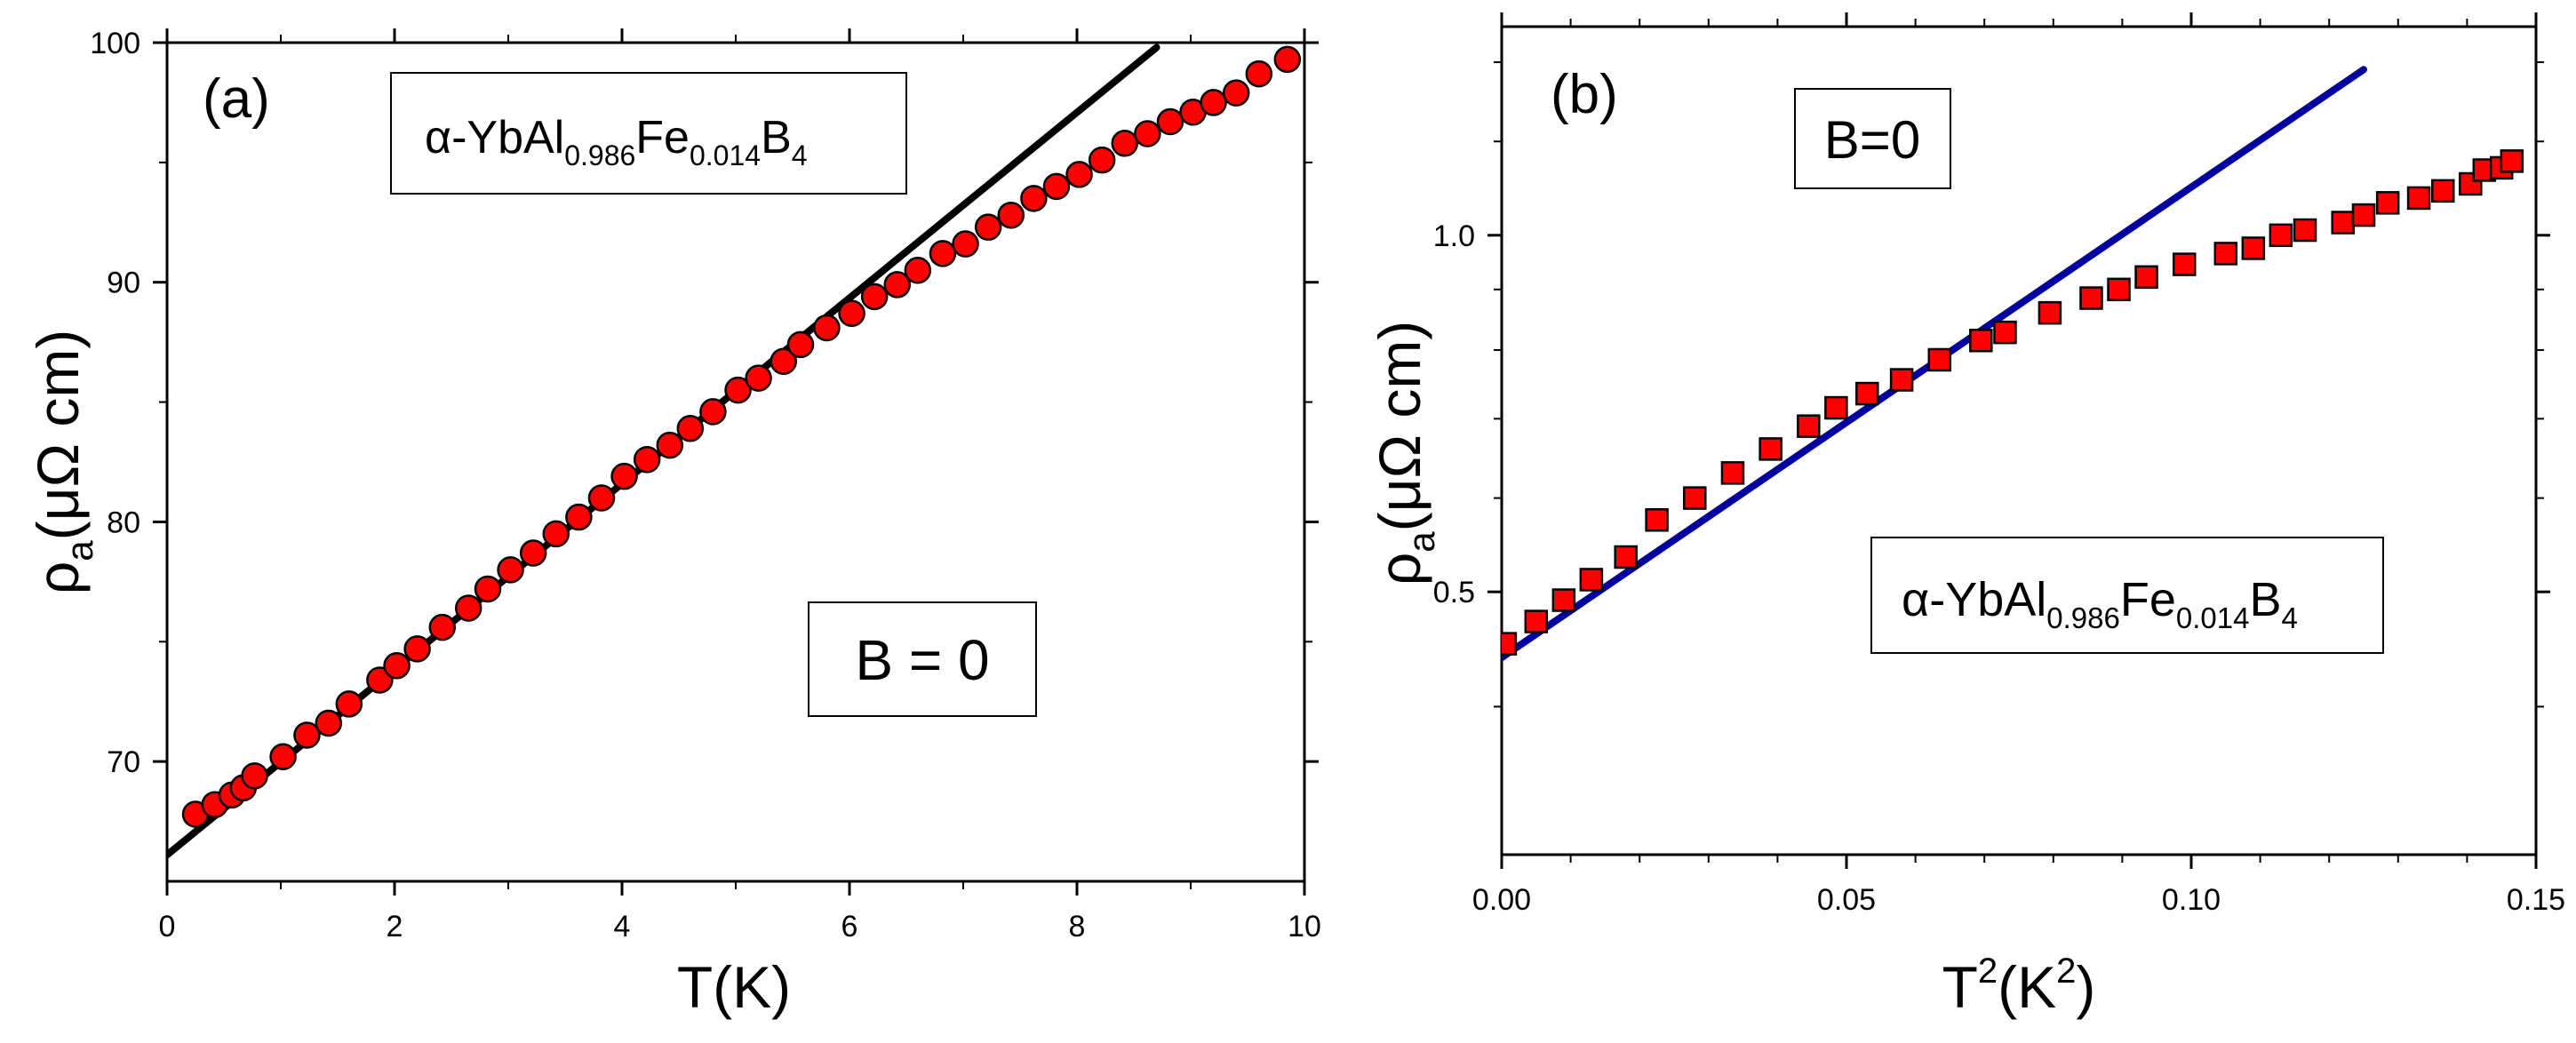 This screenshot has width=2576, height=1043. Describe the element at coordinates (1078, 926) in the screenshot. I see `x-tick-label: 8` at that location.